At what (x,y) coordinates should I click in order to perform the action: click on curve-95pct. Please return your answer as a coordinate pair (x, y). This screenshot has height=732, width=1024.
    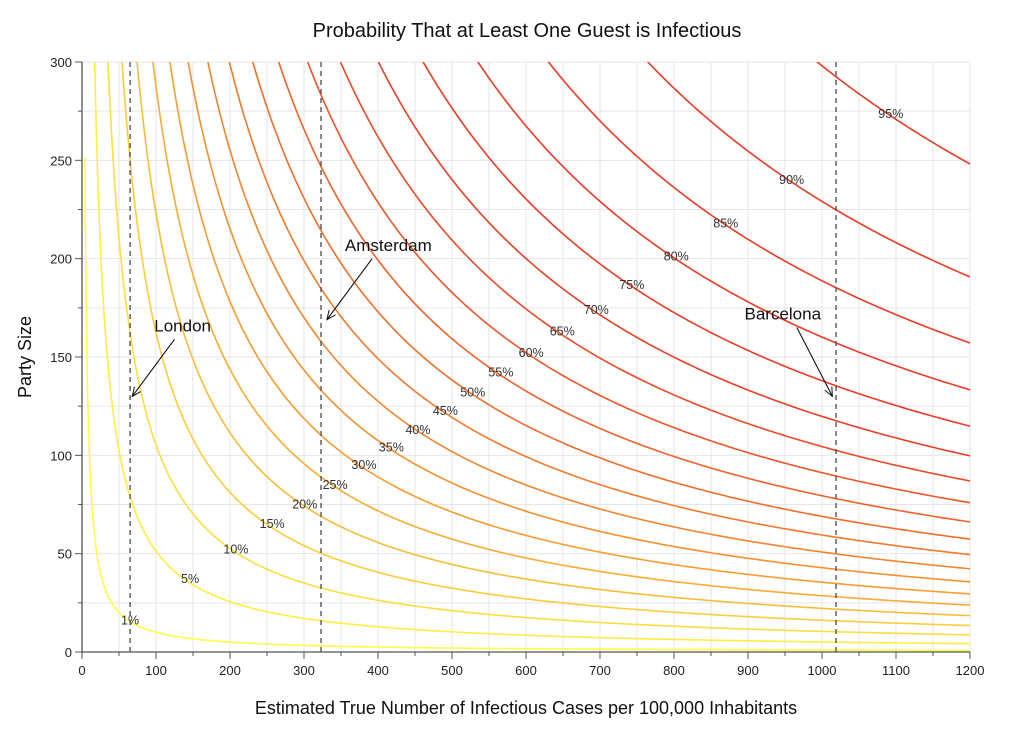
    Looking at the image, I should click on (893, 113).